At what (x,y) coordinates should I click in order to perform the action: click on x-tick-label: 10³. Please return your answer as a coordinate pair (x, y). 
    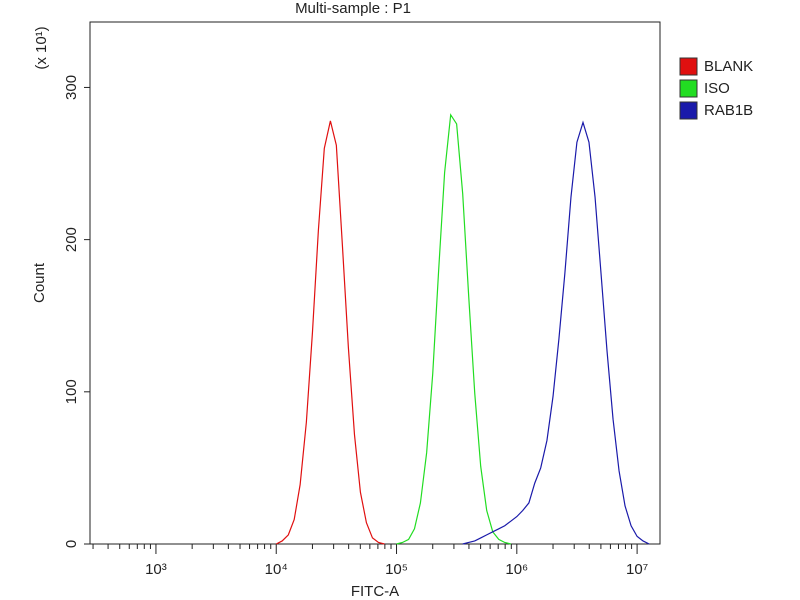
    Looking at the image, I should click on (156, 569).